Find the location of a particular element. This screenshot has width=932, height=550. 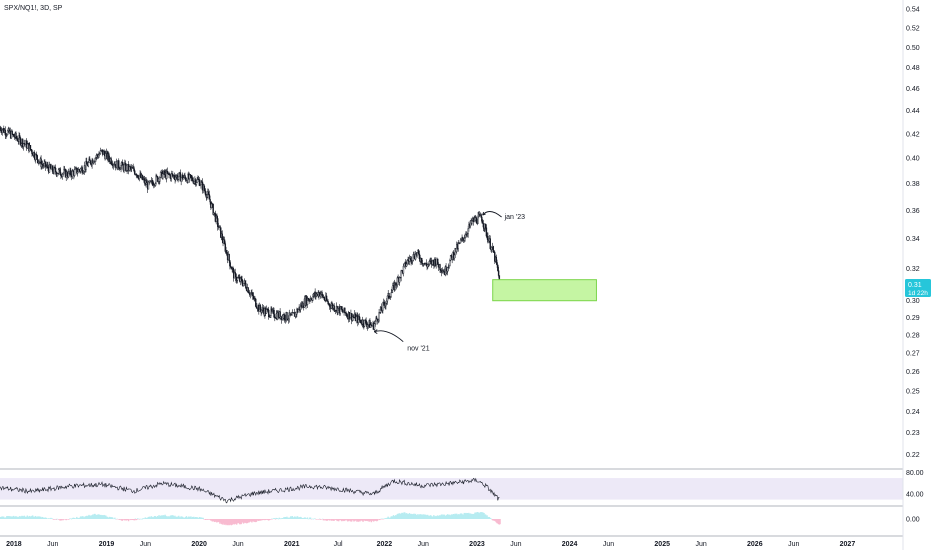

macd-pane: 0.00 is located at coordinates (460, 519).